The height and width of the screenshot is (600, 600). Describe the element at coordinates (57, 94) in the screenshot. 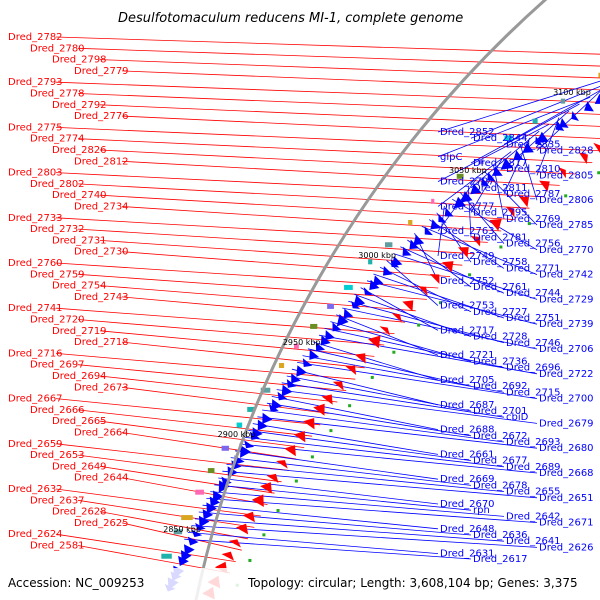

I see `gene-label-left: Dred_2778` at that location.